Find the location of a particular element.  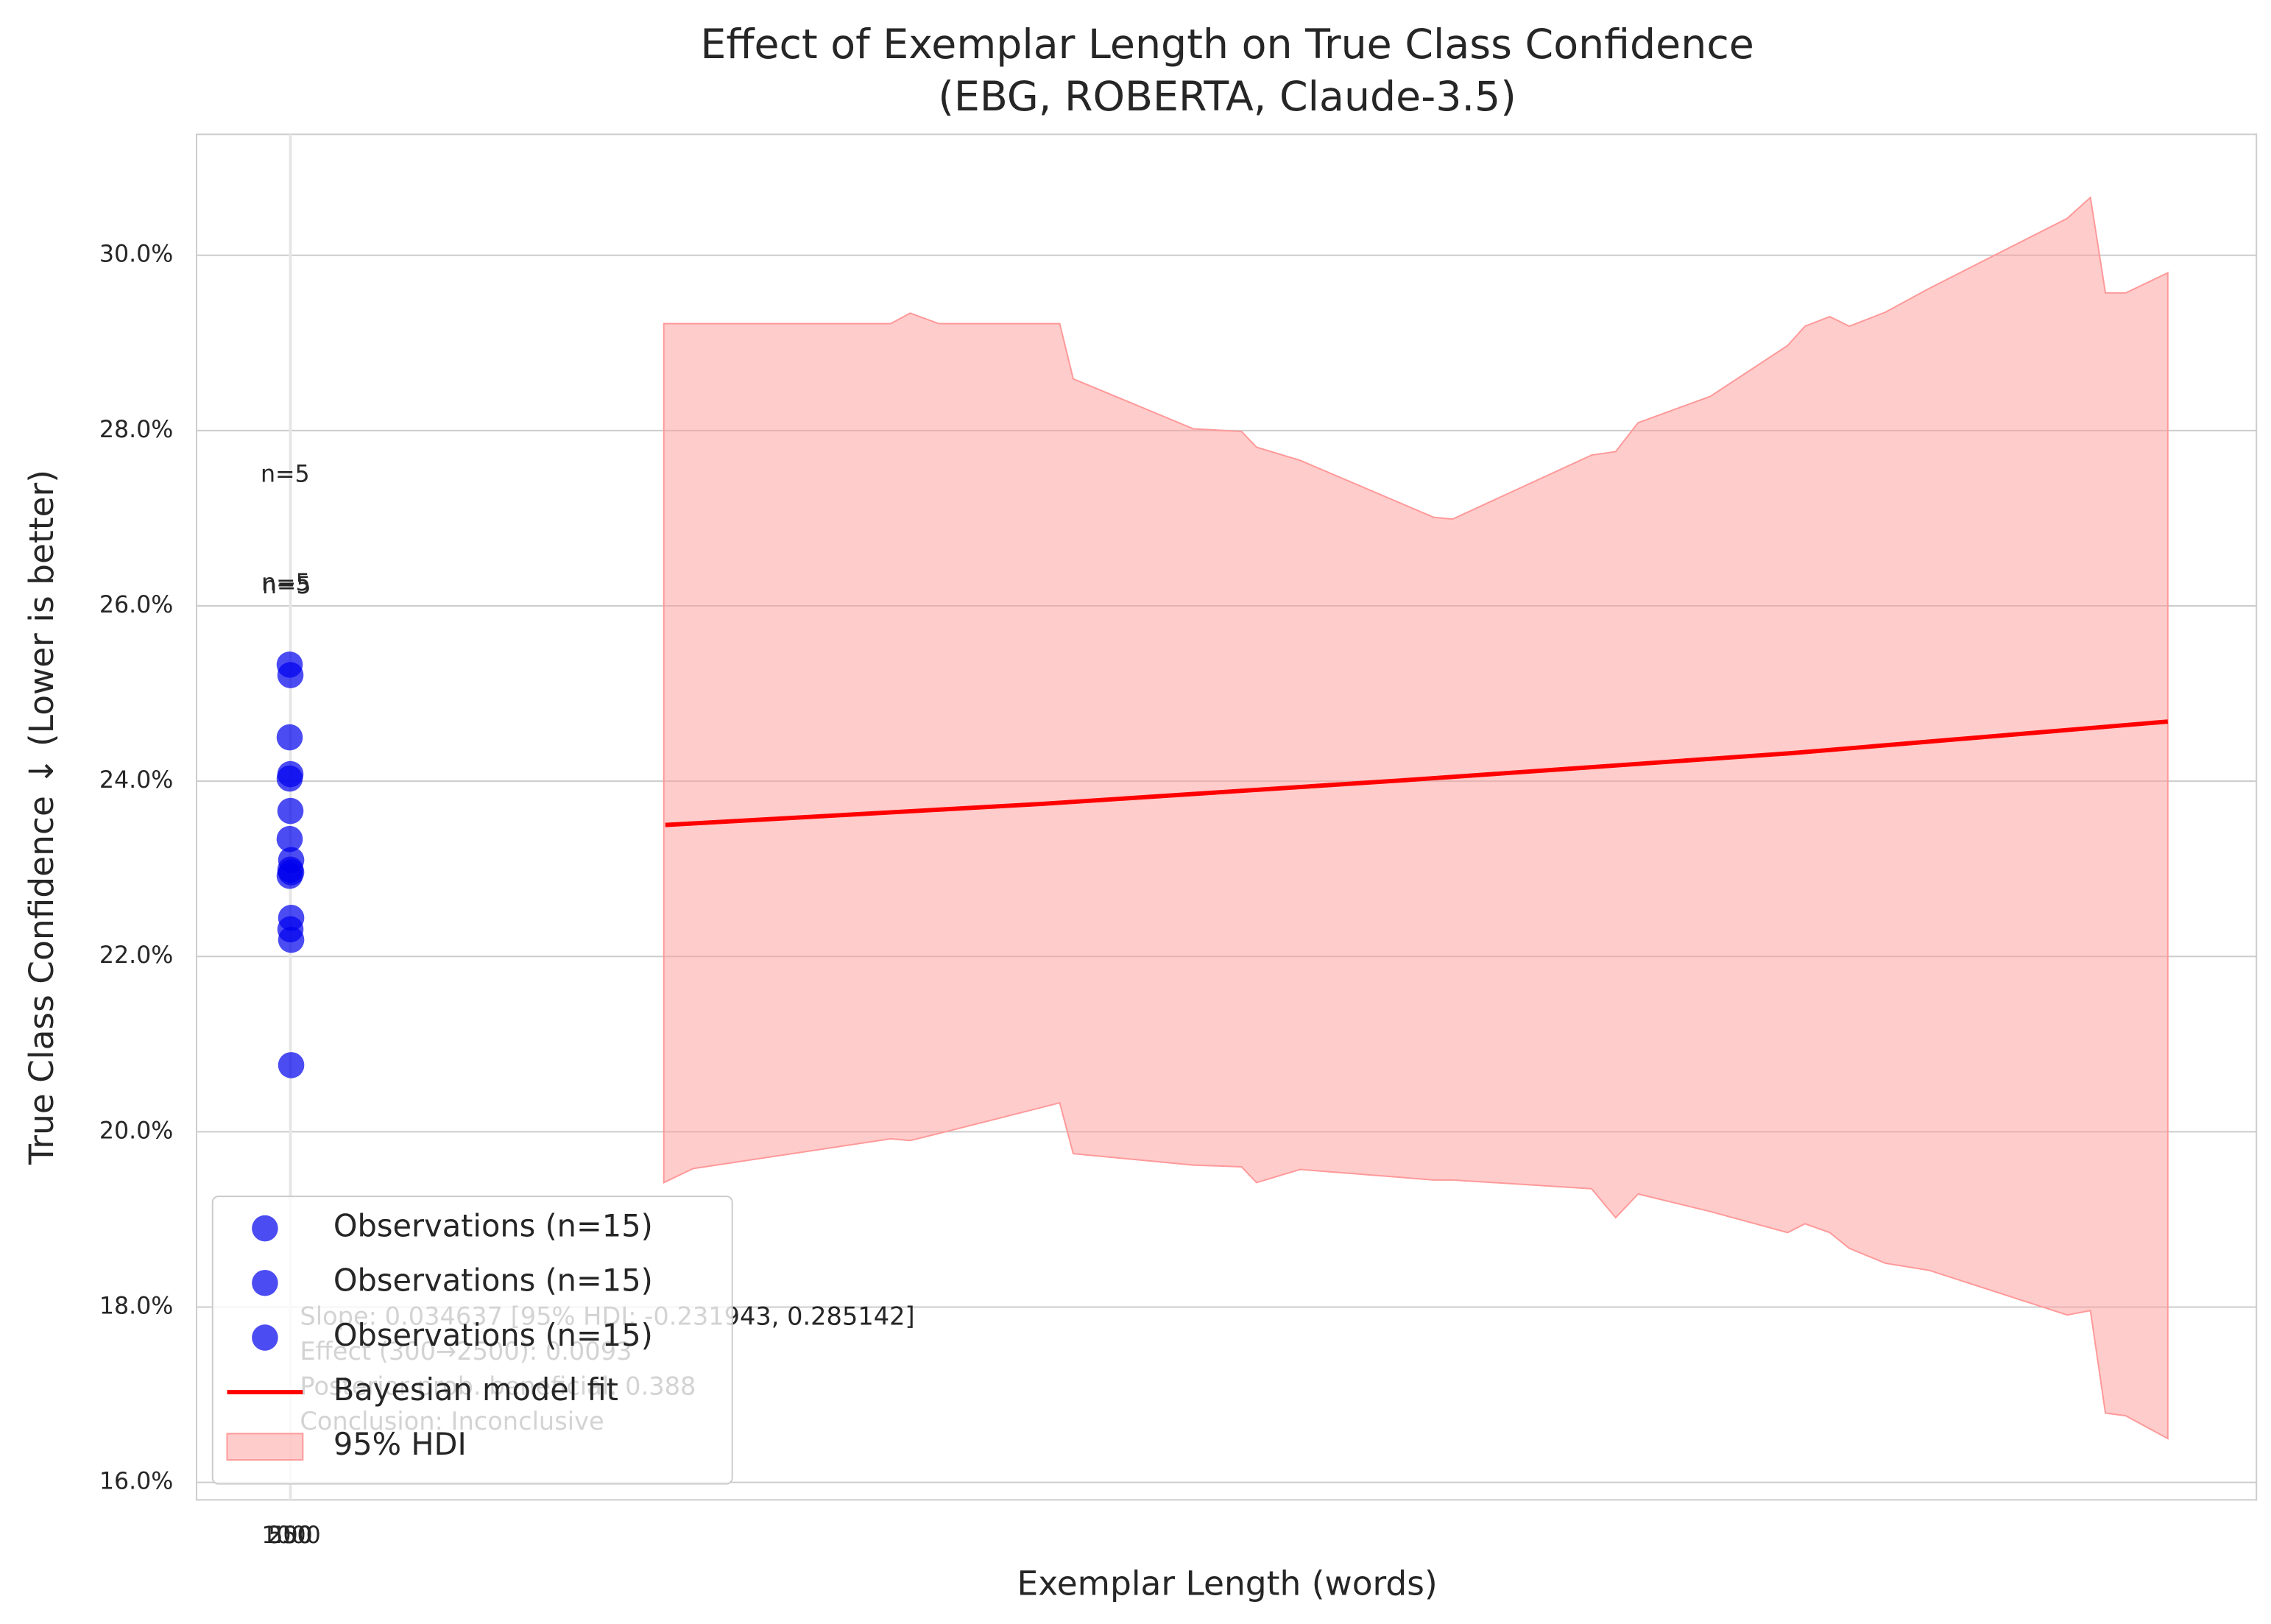

x-tick-label: 1000 is located at coordinates (290, 1535).